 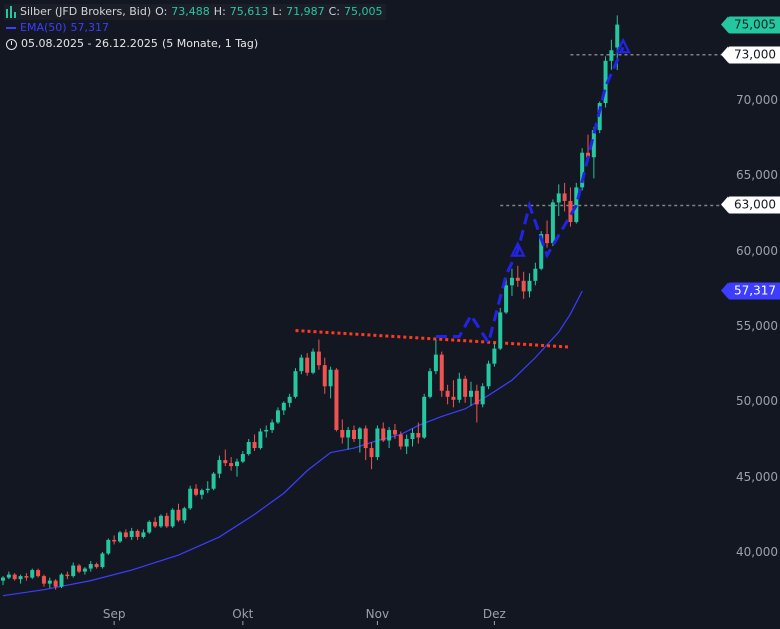 I want to click on legend-period: (5 Monate, 1 Tag), so click(x=210, y=43).